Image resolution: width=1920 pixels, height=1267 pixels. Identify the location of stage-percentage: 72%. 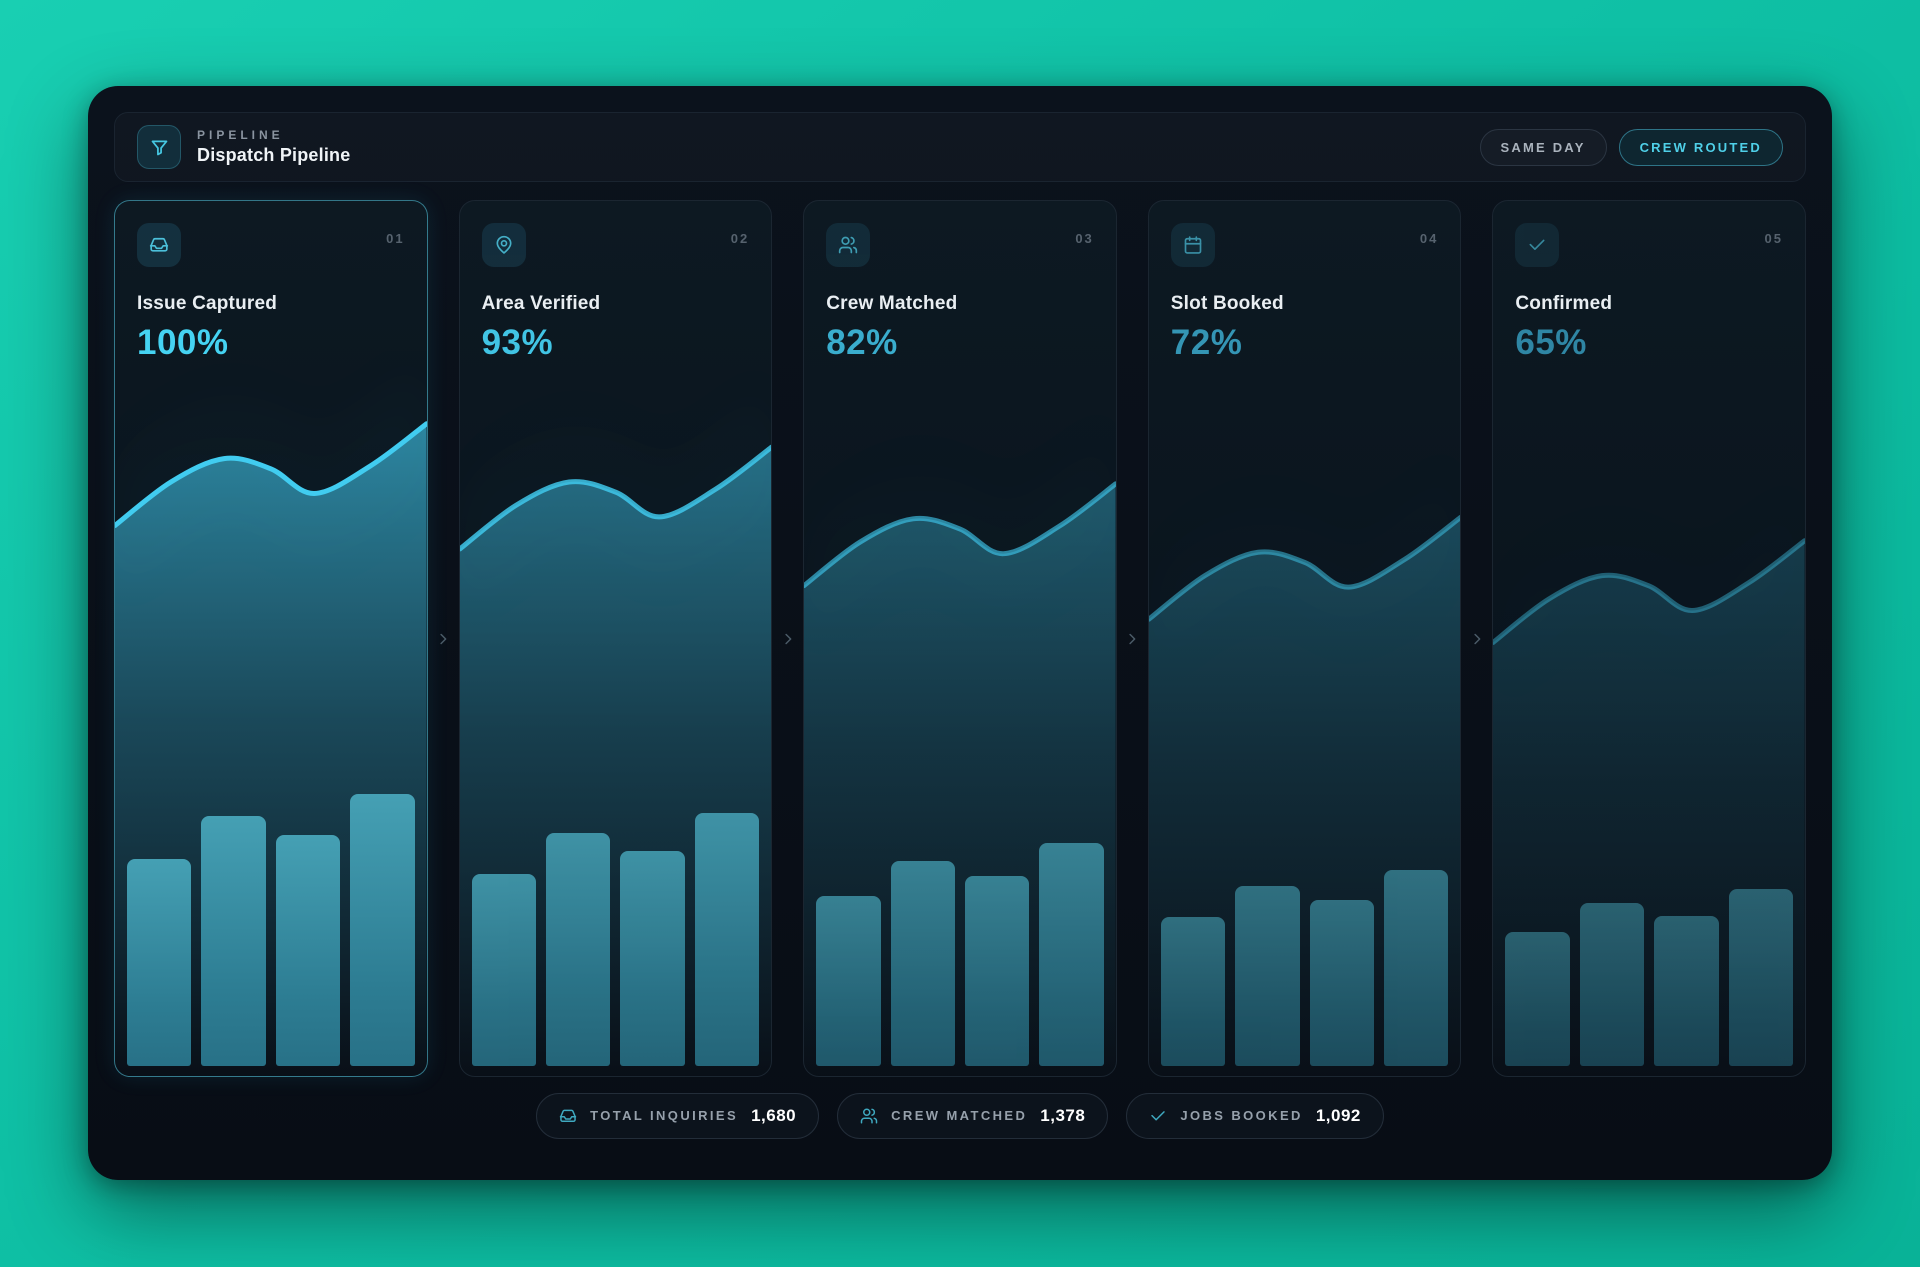
(1206, 342).